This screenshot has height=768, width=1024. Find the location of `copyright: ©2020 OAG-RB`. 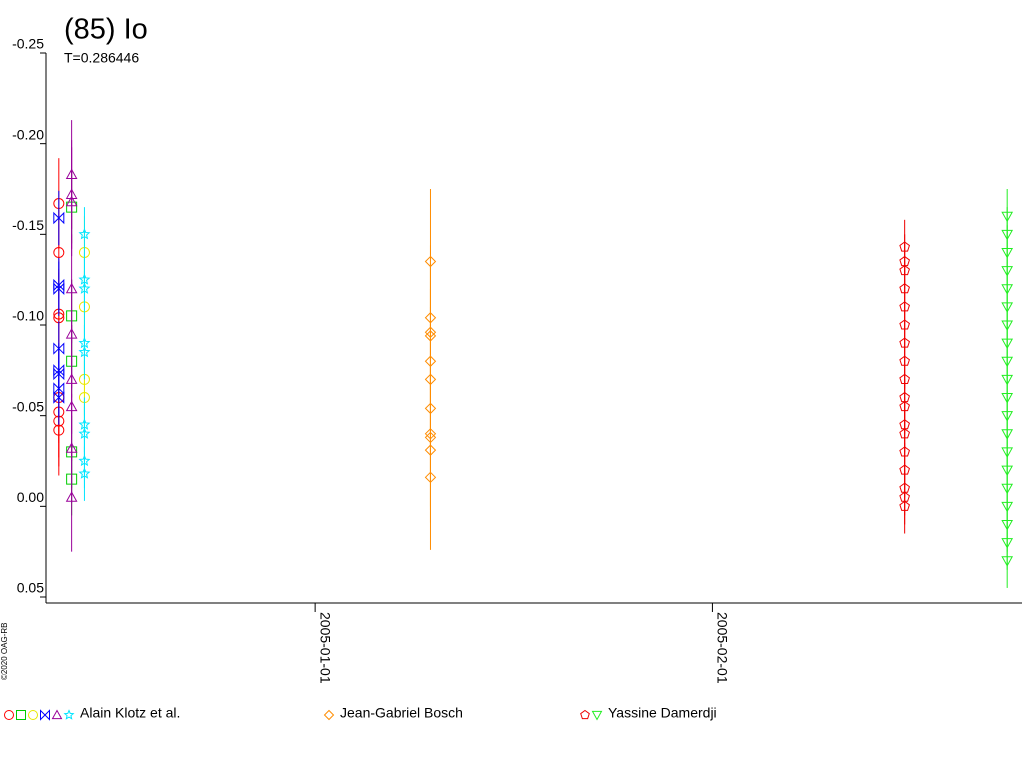

copyright: ©2020 OAG-RB is located at coordinates (4, 651).